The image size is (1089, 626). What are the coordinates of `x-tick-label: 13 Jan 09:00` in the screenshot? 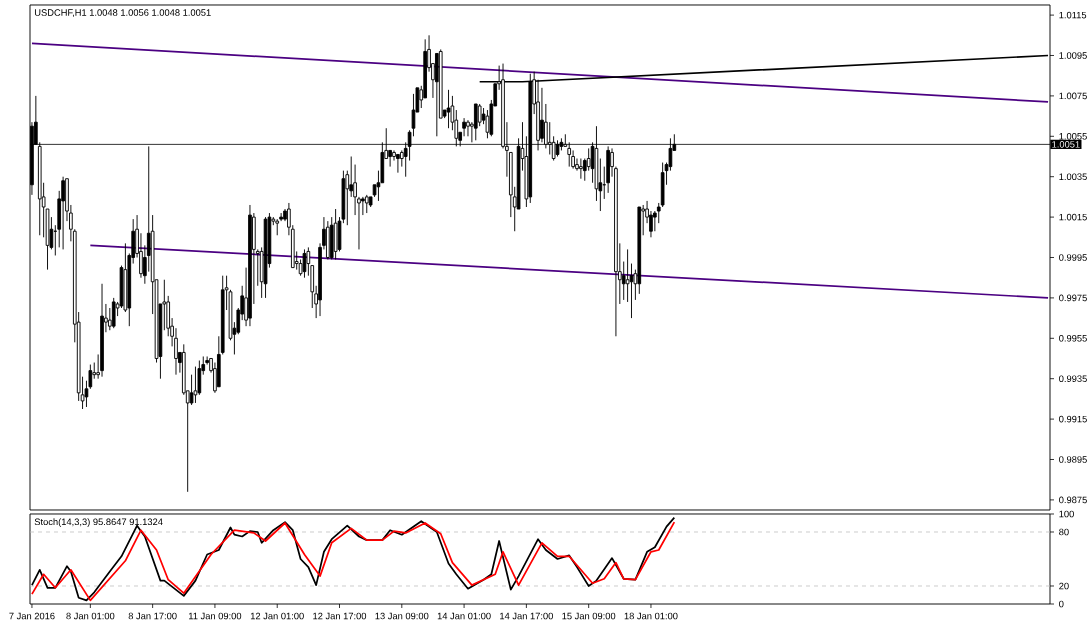 It's located at (402, 616).